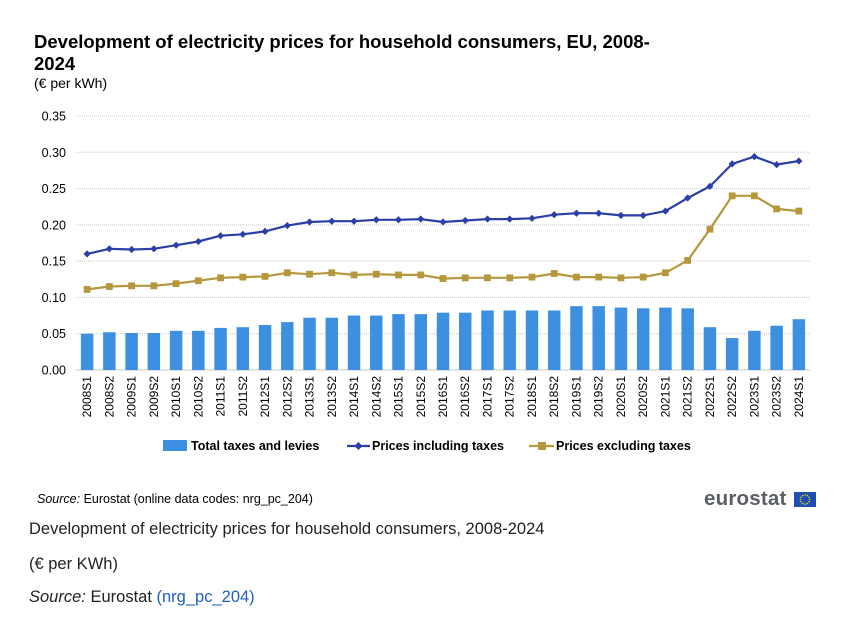 Image resolution: width=850 pixels, height=622 pixels. What do you see at coordinates (745, 498) in the screenshot?
I see `eurostat-logo-text: eurostat` at bounding box center [745, 498].